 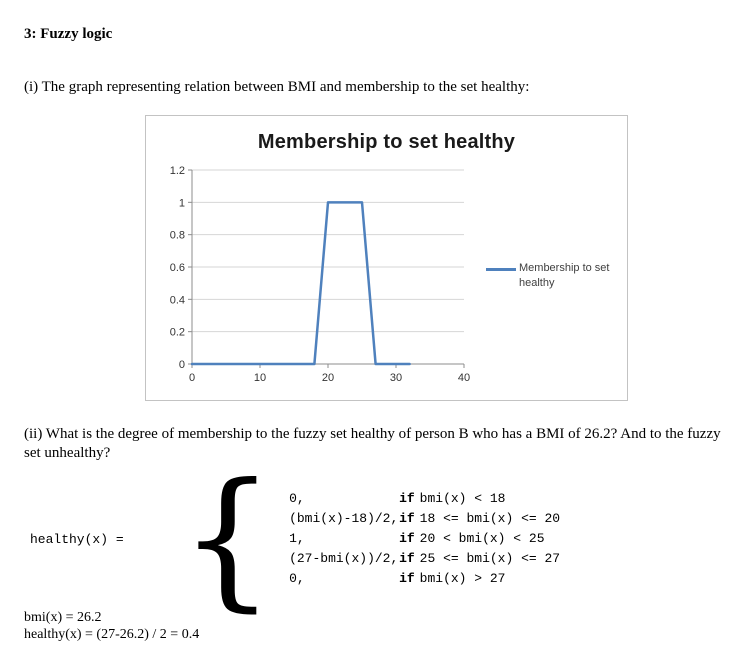 I want to click on piecewise-case-row: (27-bmi(x))/2, if 25 <= bmi(x) <= 27, so click(x=424, y=559).